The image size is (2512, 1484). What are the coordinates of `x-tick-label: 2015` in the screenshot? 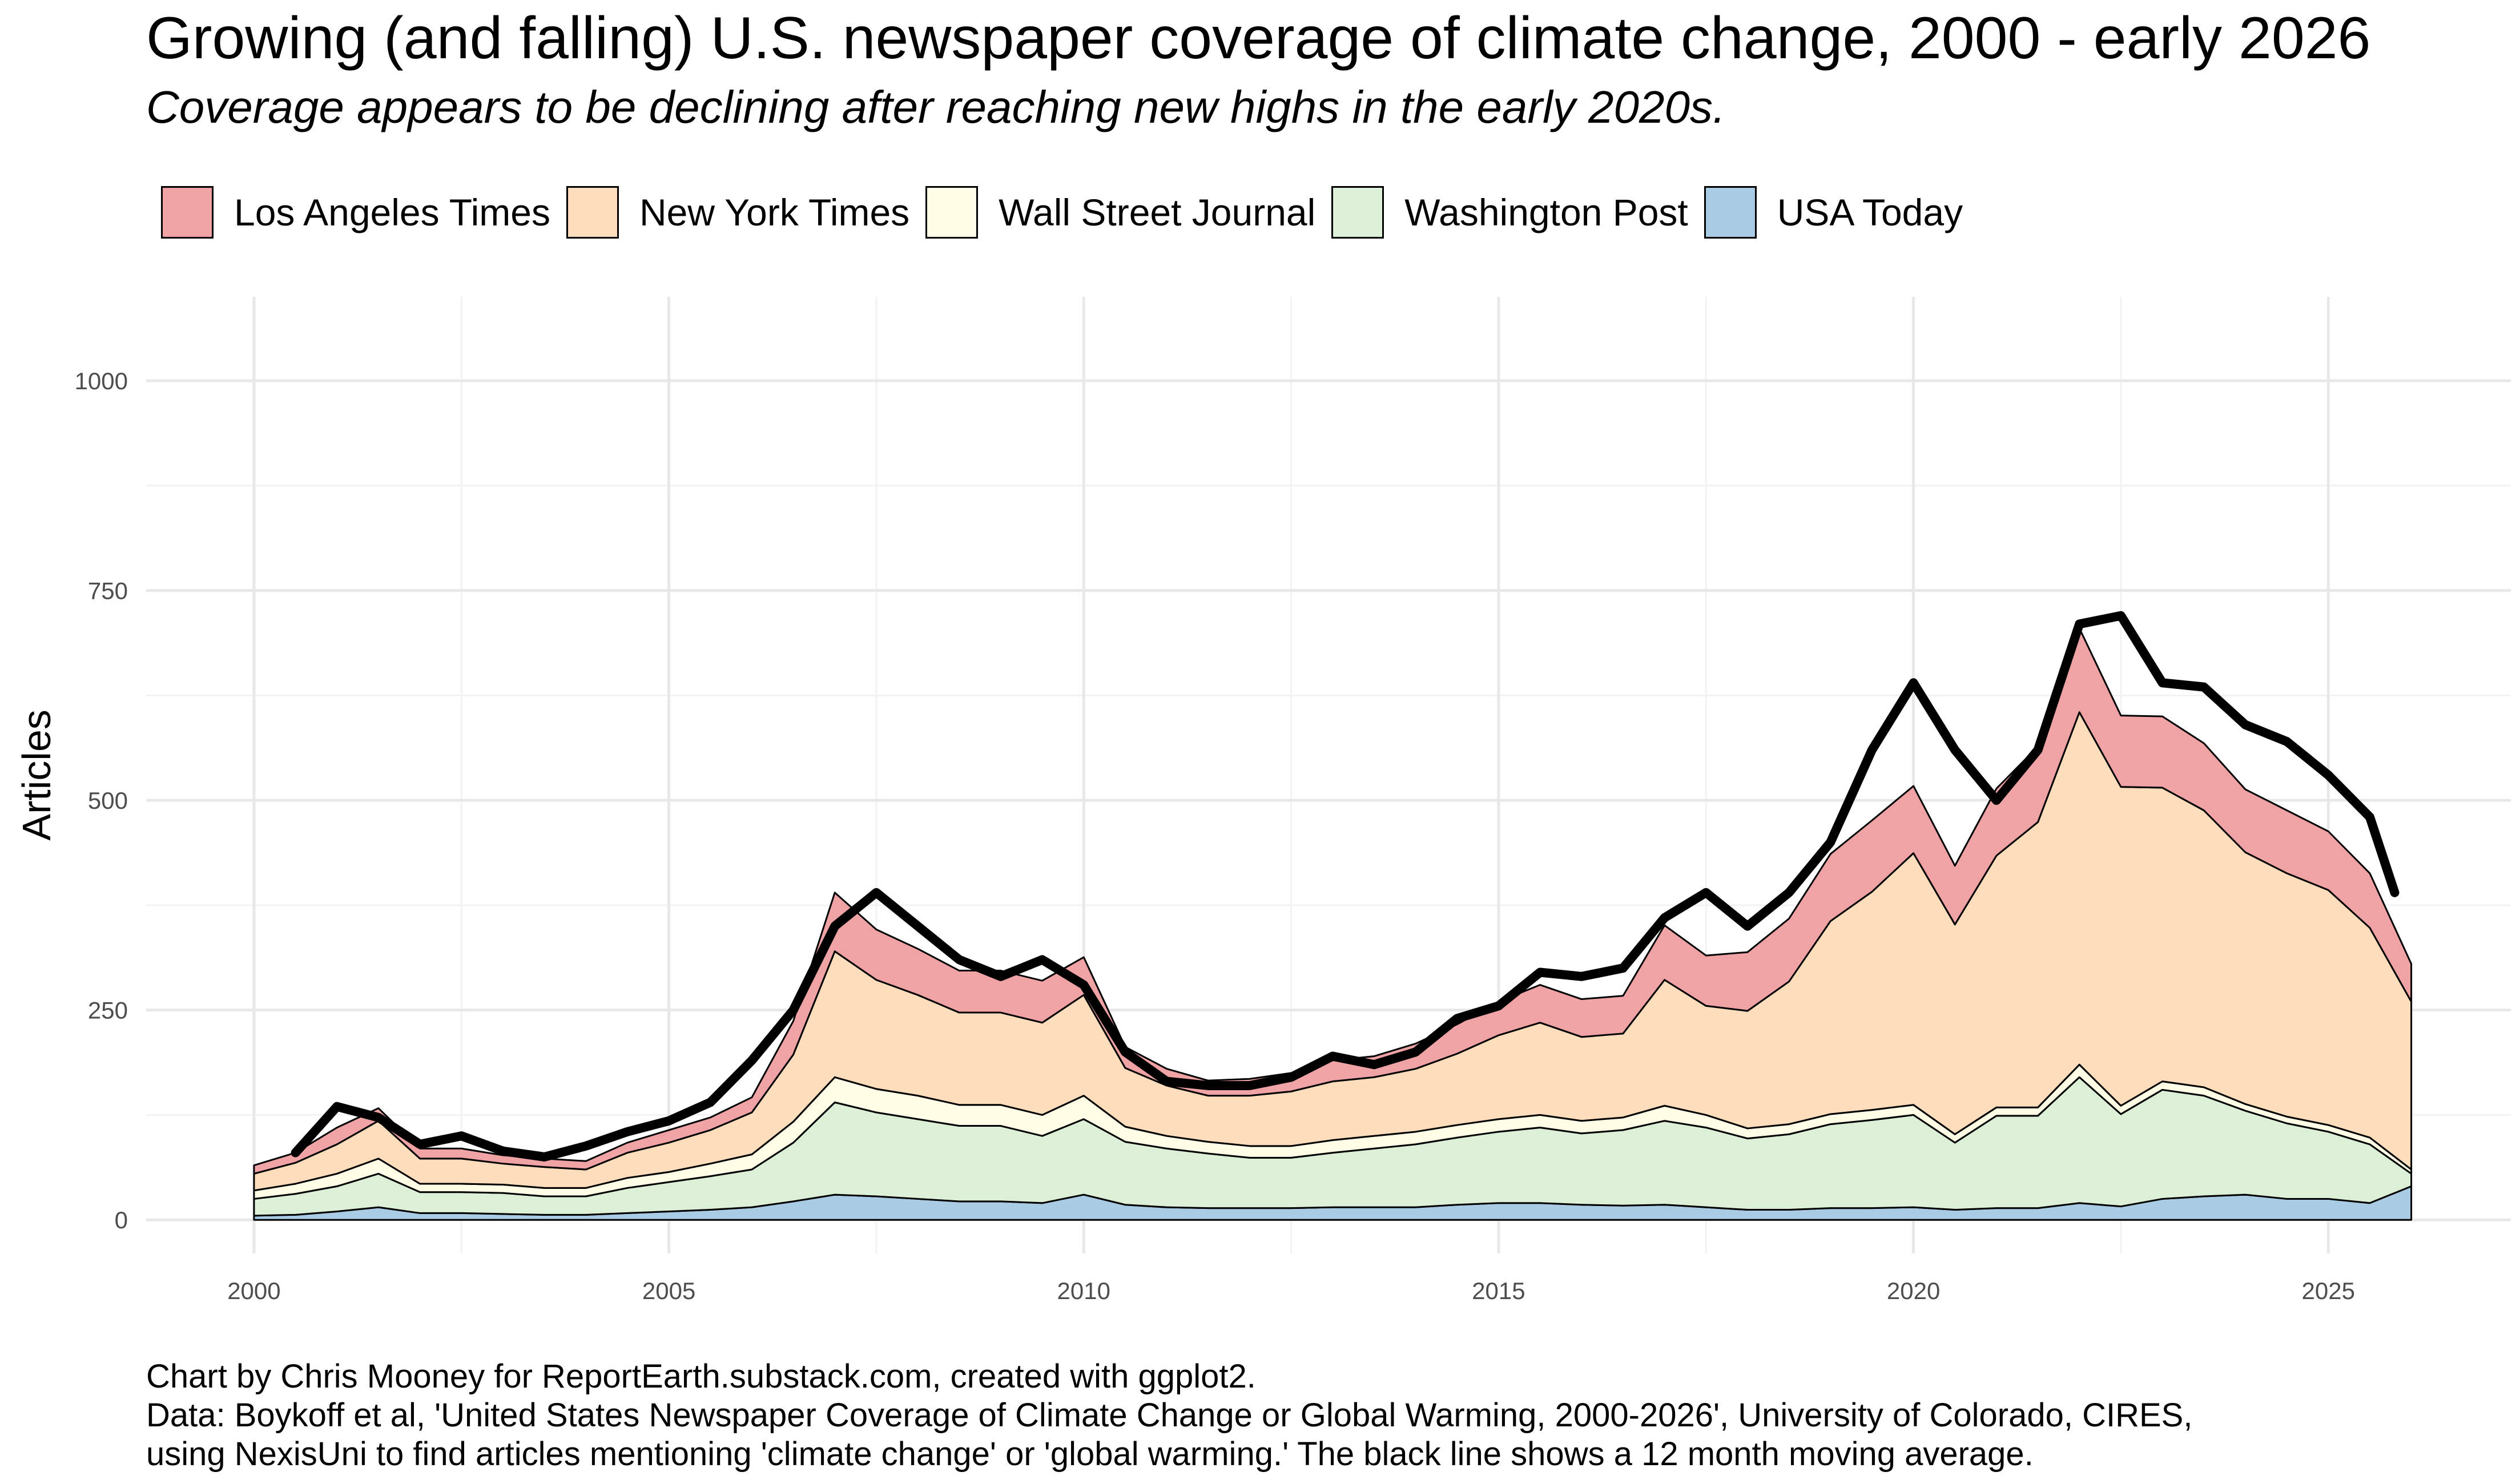 It's located at (1498, 1290).